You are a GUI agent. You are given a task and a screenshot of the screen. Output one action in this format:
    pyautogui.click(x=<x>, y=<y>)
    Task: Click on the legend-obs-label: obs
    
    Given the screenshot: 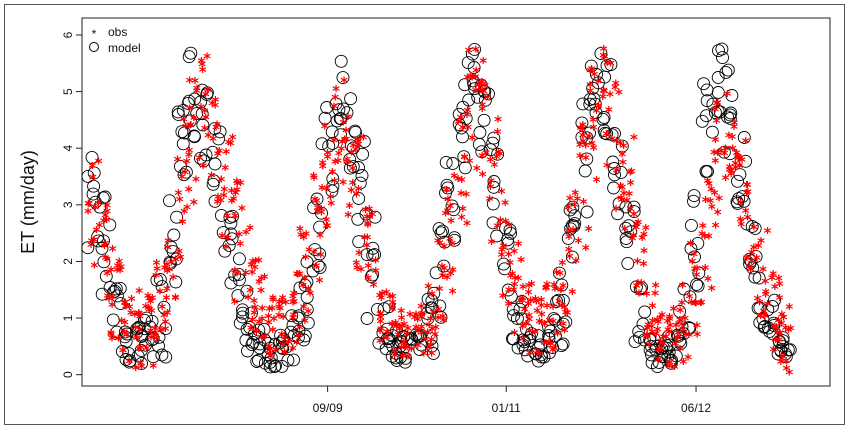 What is the action you would take?
    pyautogui.click(x=117, y=32)
    